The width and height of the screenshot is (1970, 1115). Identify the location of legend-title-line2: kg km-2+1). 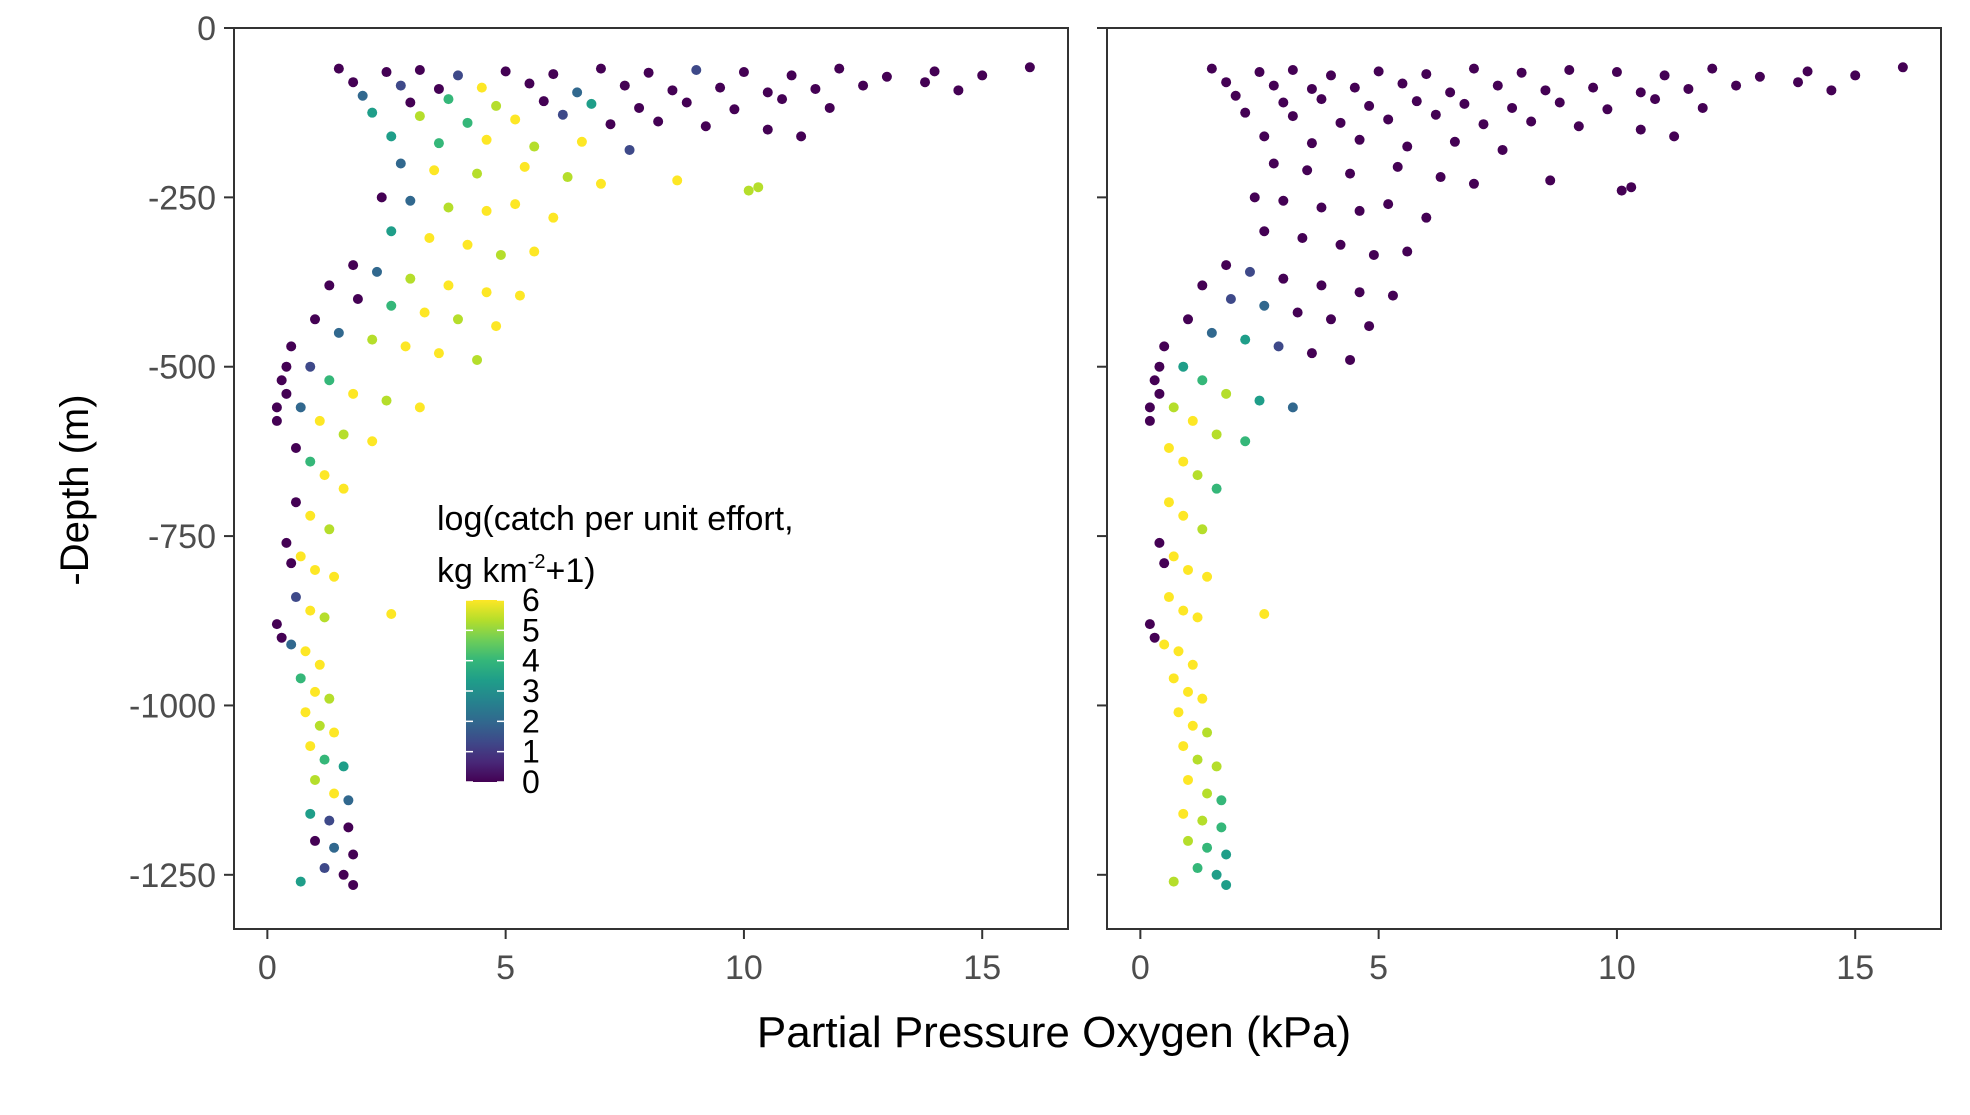
(516, 570).